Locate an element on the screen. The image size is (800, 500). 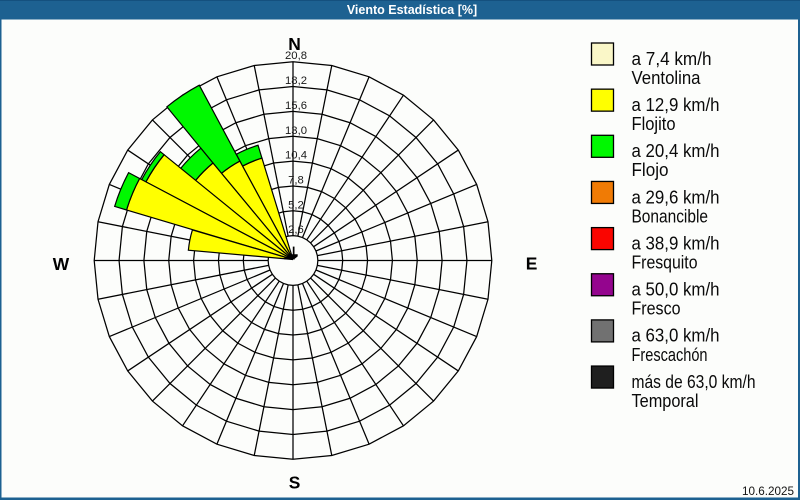
svg-text: 2,6 is located at coordinates (296, 230).